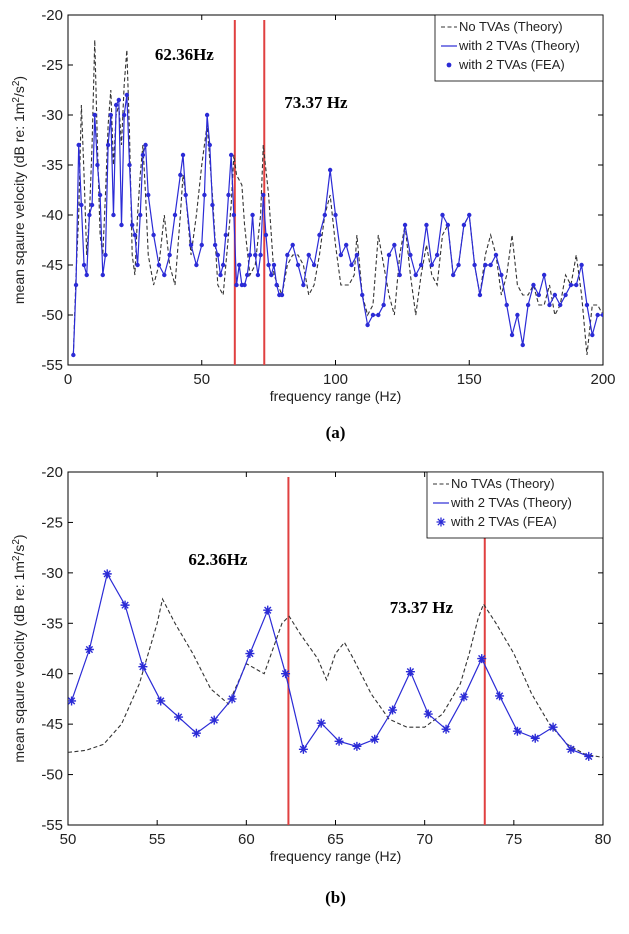  I want to click on x-tick-label: 75, so click(513, 839).